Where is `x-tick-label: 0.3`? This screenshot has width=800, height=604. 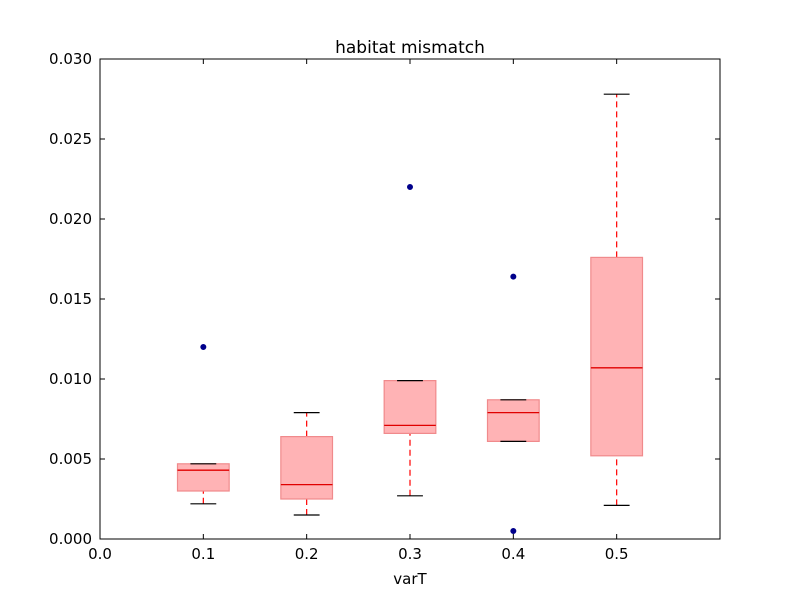
x-tick-label: 0.3 is located at coordinates (410, 554).